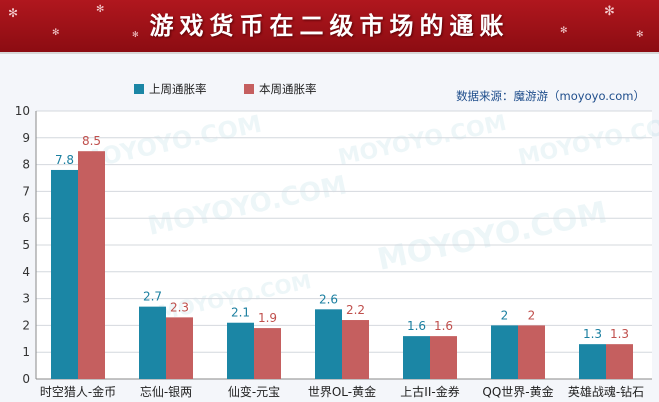 The image size is (659, 402). What do you see at coordinates (429, 391) in the screenshot?
I see `x-tick-label: 上古II-金券` at bounding box center [429, 391].